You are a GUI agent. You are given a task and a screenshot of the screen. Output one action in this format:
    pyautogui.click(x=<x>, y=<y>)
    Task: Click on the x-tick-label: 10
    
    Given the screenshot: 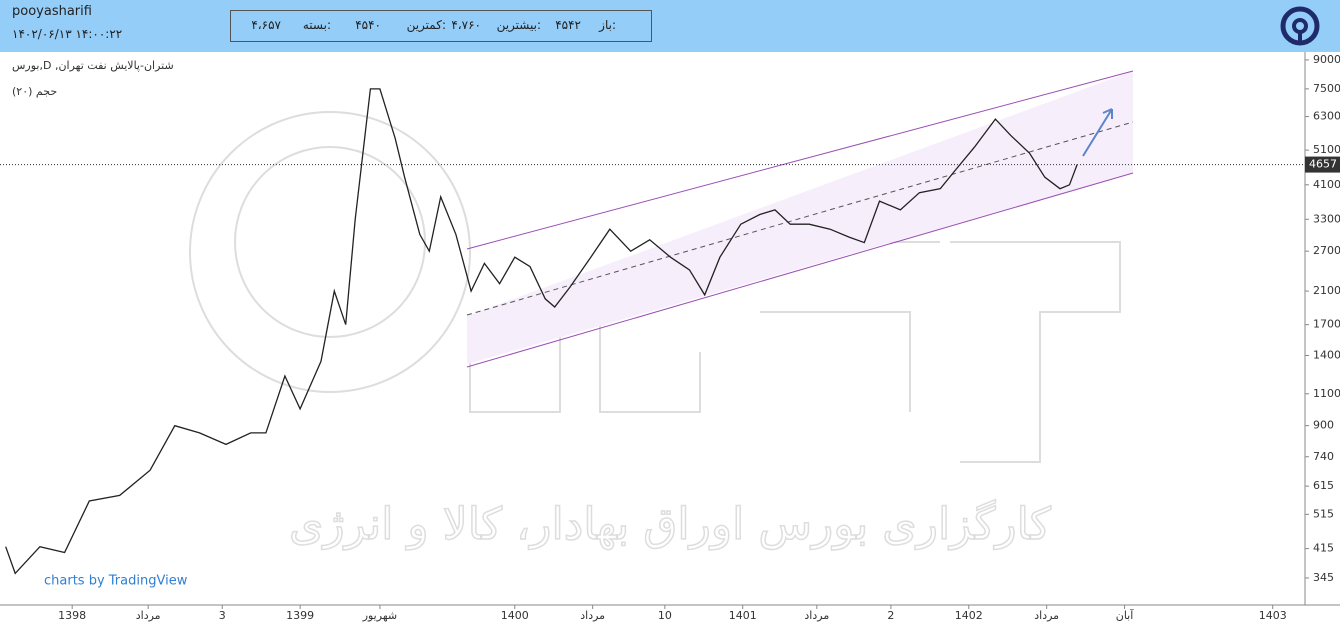 What is the action you would take?
    pyautogui.click(x=665, y=615)
    